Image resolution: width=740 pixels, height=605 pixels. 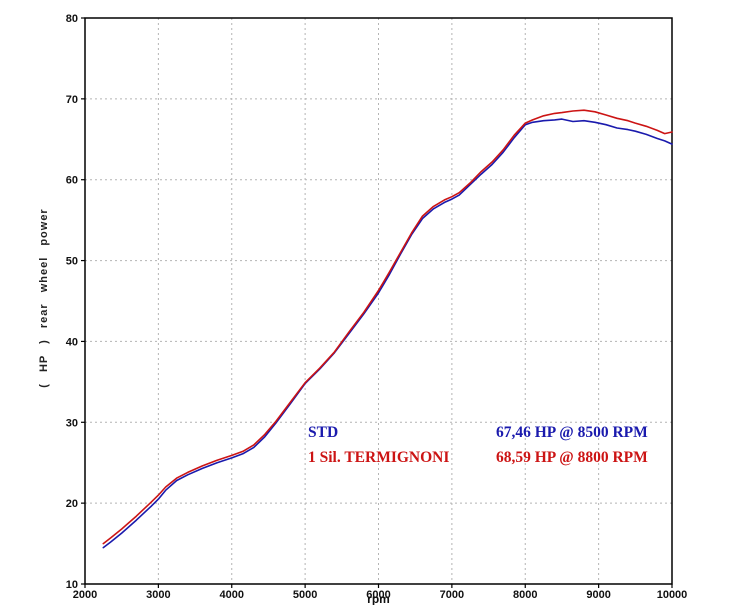 What do you see at coordinates (85, 595) in the screenshot?
I see `svg-text: 2000` at bounding box center [85, 595].